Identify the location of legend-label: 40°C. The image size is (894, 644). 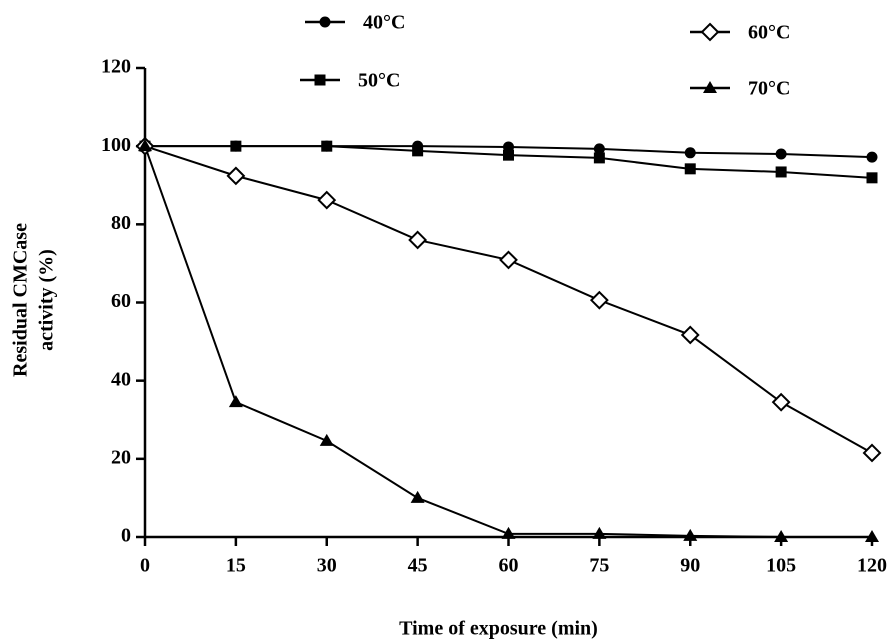
(384, 23).